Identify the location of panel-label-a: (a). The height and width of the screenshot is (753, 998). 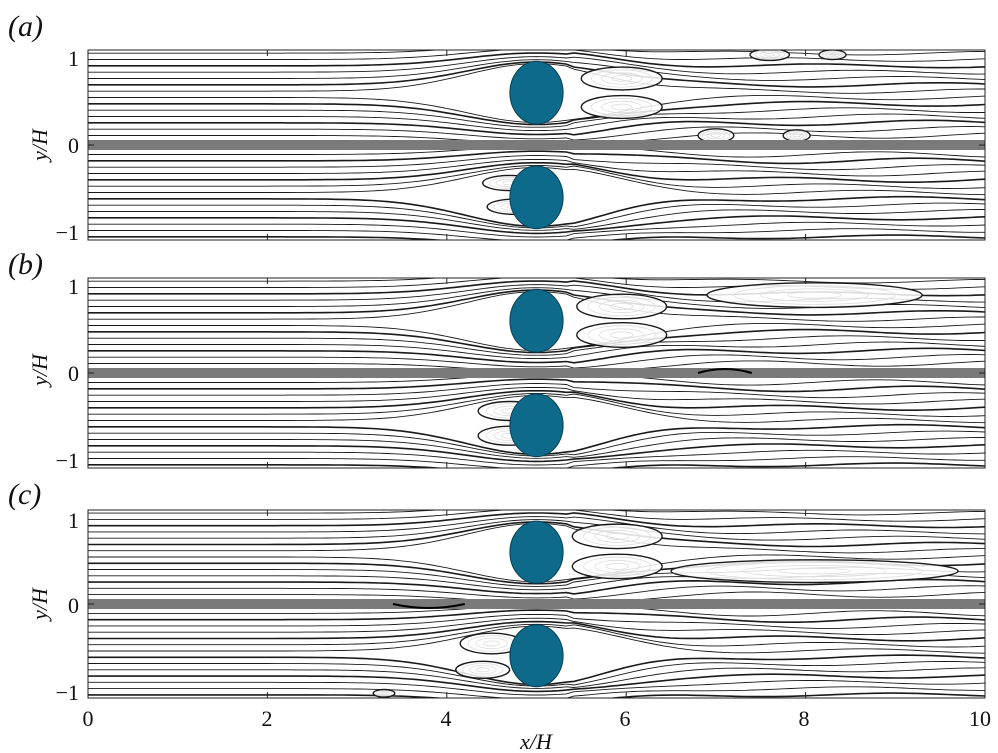
(25, 26).